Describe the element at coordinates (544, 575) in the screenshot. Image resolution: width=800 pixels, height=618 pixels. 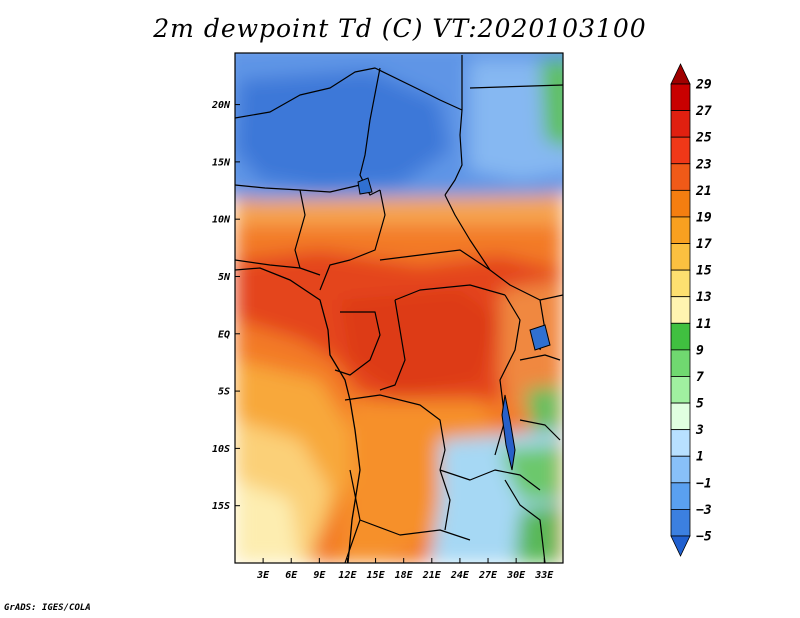
I see `lon-tick-label: 33E` at that location.